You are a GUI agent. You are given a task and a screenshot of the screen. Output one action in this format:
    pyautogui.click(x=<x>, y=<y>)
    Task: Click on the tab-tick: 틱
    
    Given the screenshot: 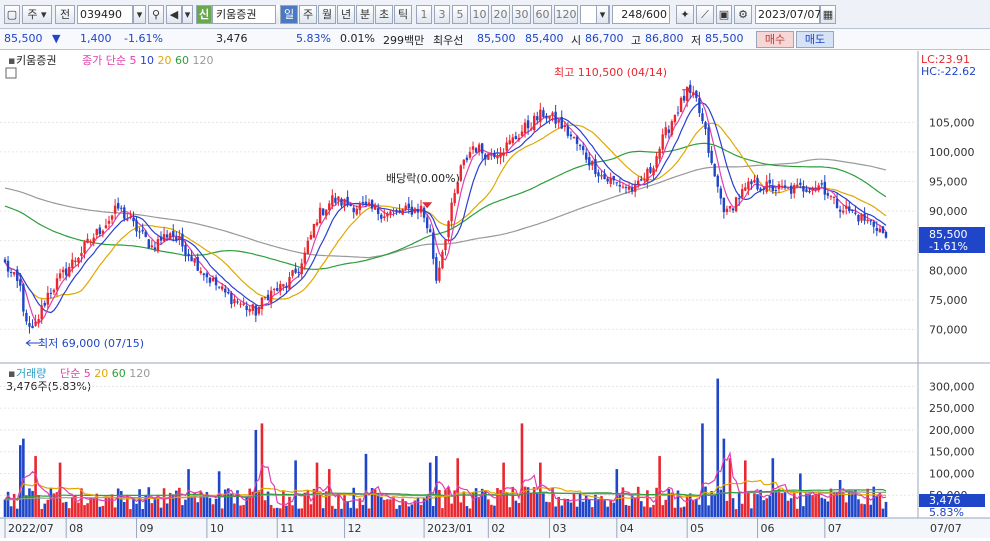 What is the action you would take?
    pyautogui.click(x=403, y=14)
    